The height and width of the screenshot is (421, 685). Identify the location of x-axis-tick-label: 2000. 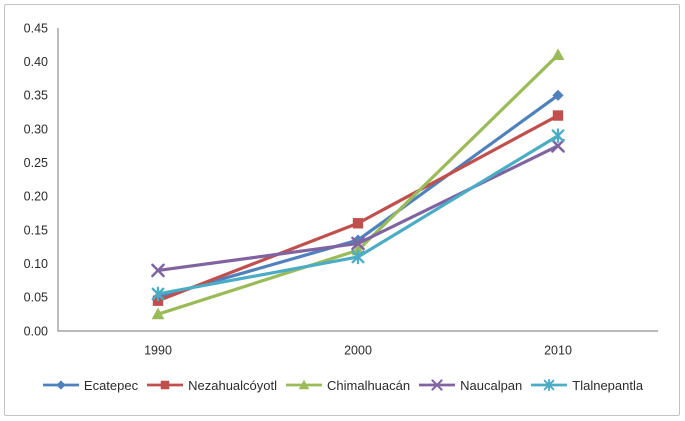
(358, 351).